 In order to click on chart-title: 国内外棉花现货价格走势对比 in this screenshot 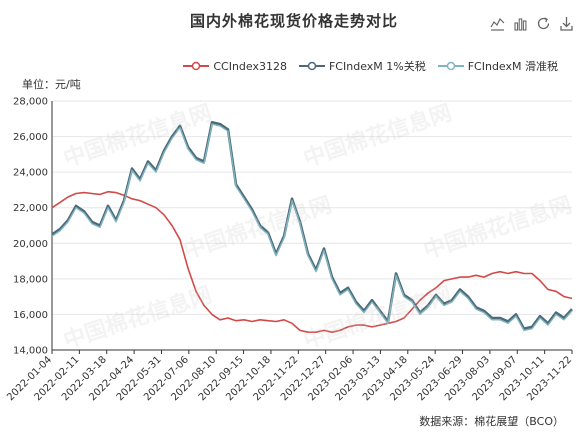, I will do `click(293, 21)`.